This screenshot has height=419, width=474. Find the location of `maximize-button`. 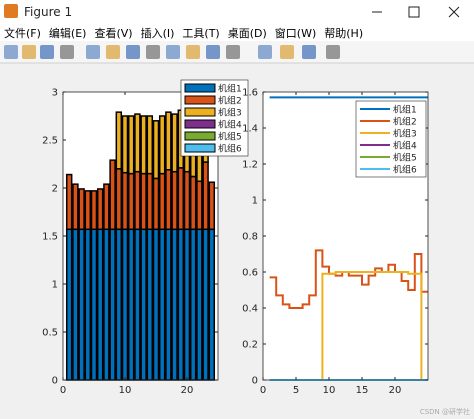

maximize-button is located at coordinates (414, 12).